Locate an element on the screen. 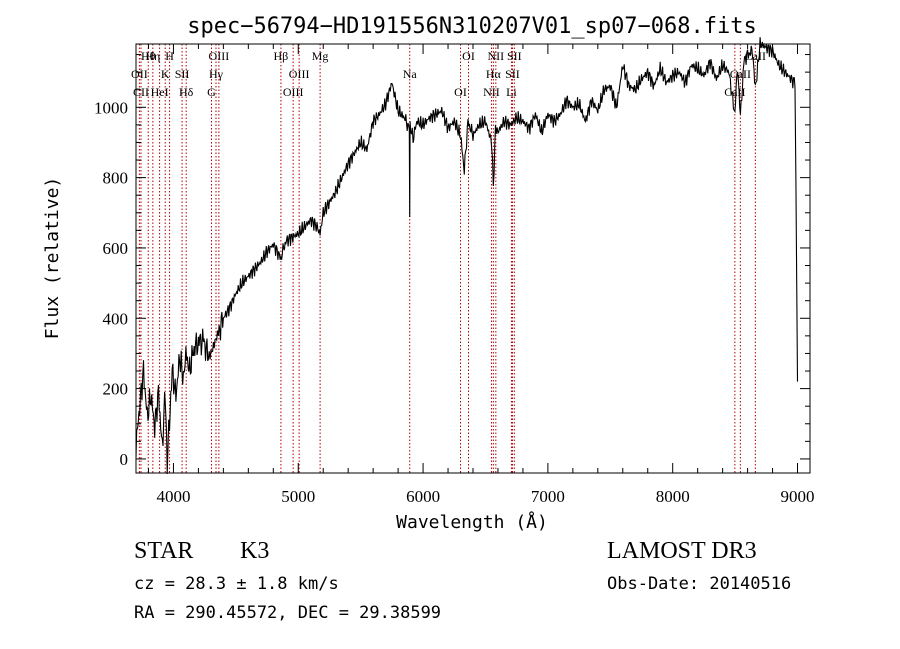  y-tick-label: 600 is located at coordinates (116, 248).